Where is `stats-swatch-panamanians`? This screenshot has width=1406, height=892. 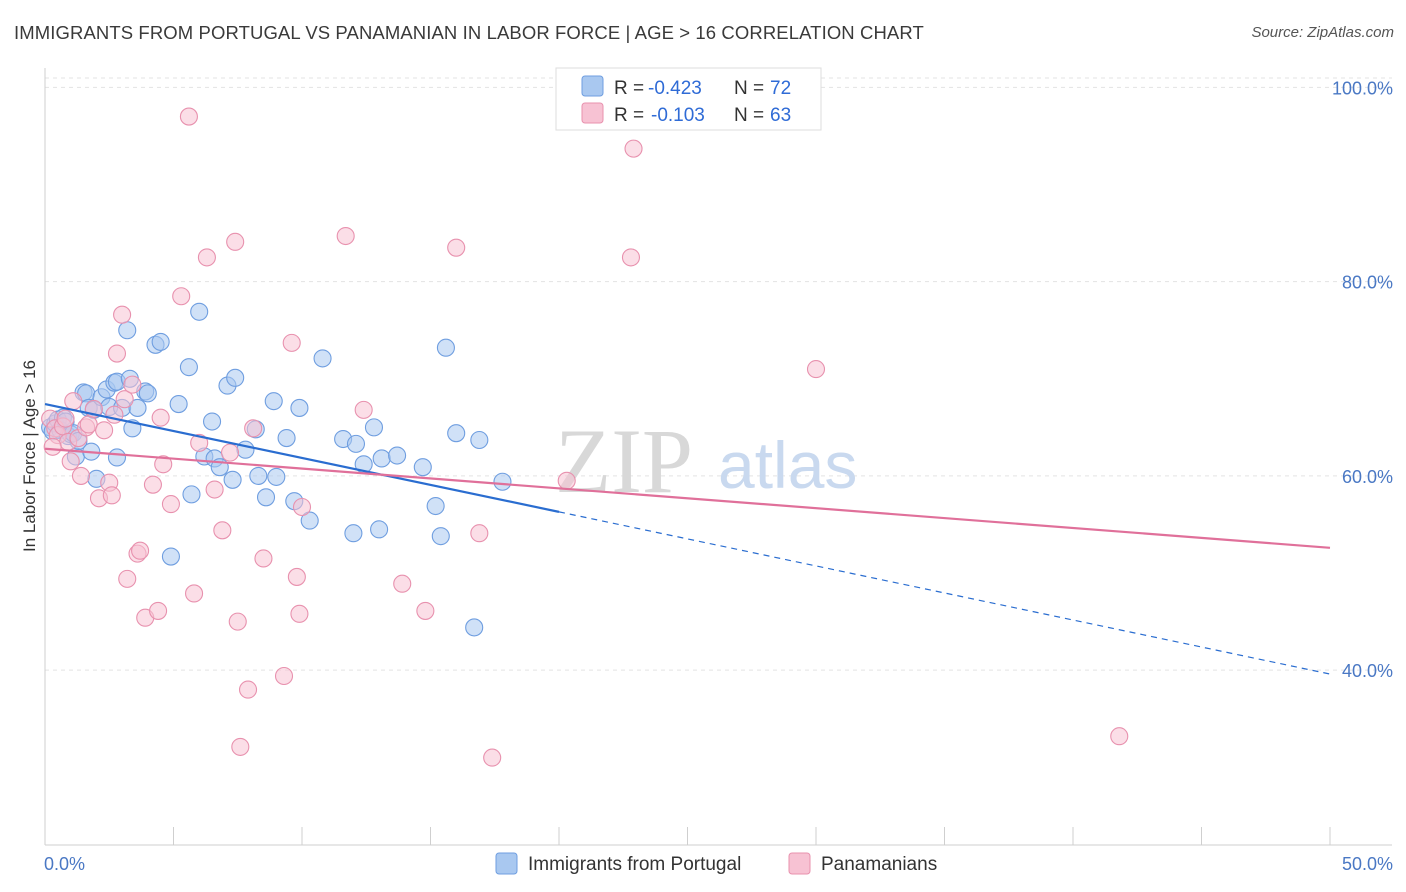 stats-swatch-panamanians is located at coordinates (592, 113).